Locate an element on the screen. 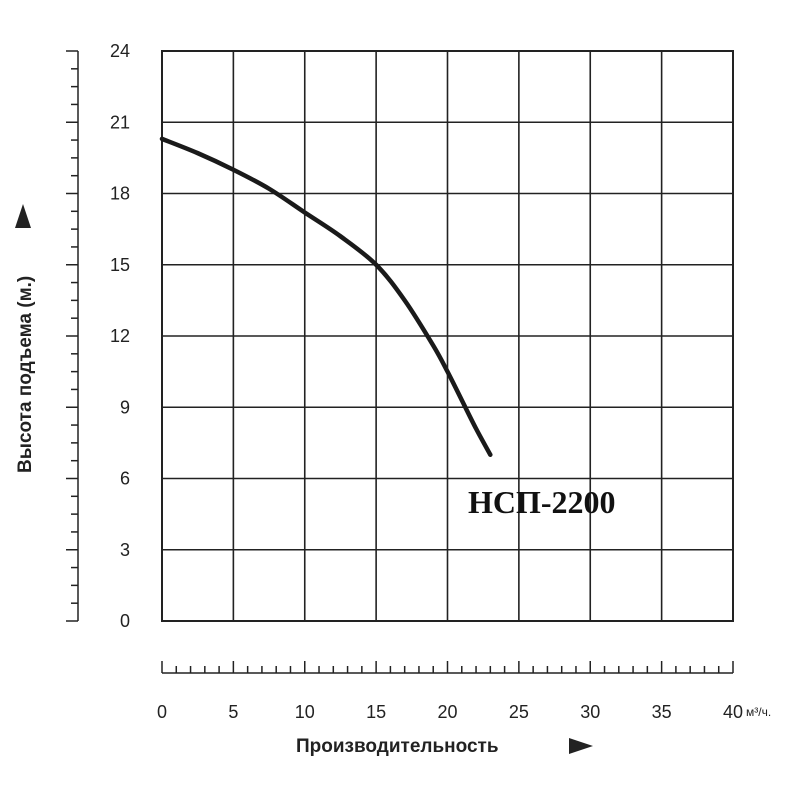  y-tick-label: 18 is located at coordinates (120, 194).